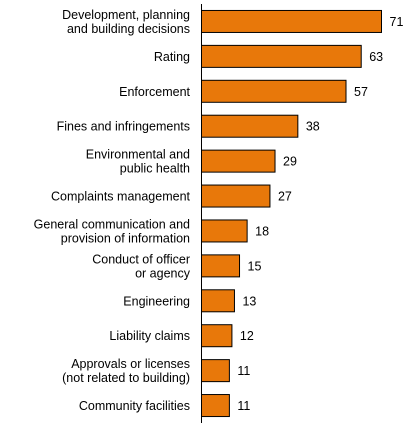 Image resolution: width=416 pixels, height=430 pixels. I want to click on category-label-8: Engineering, so click(156, 301).